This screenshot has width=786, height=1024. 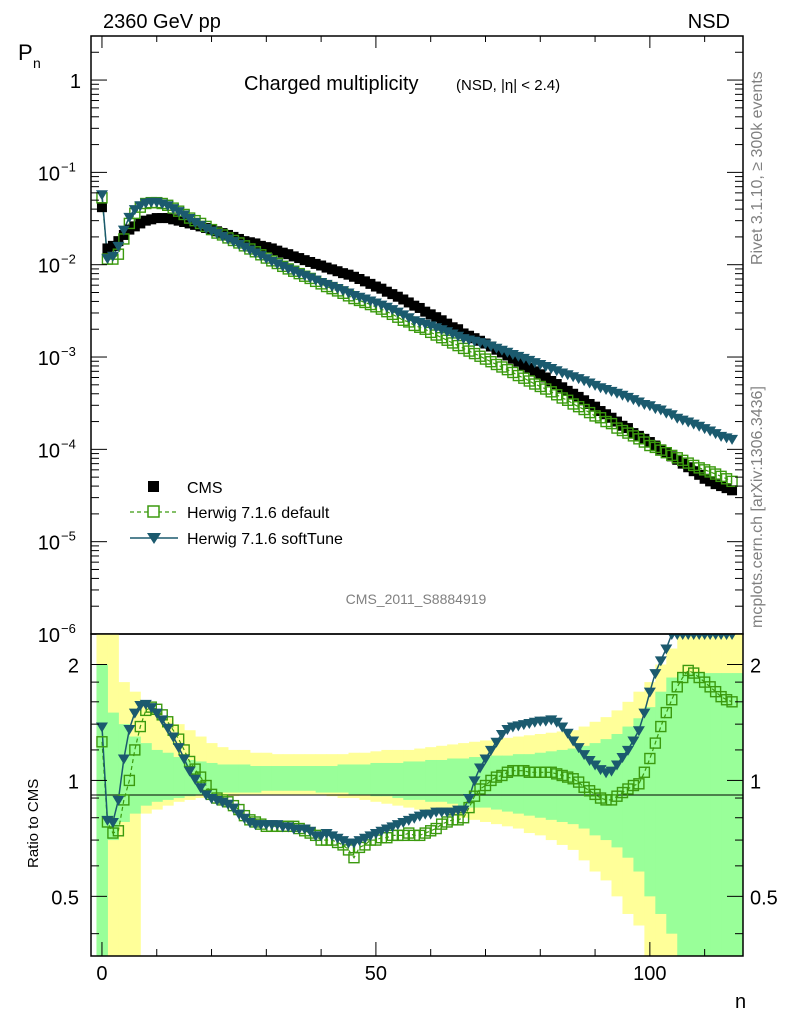 What do you see at coordinates (508, 85) in the screenshot?
I see `chart-subtitle: (NSD, |η| < 2.4)` at bounding box center [508, 85].